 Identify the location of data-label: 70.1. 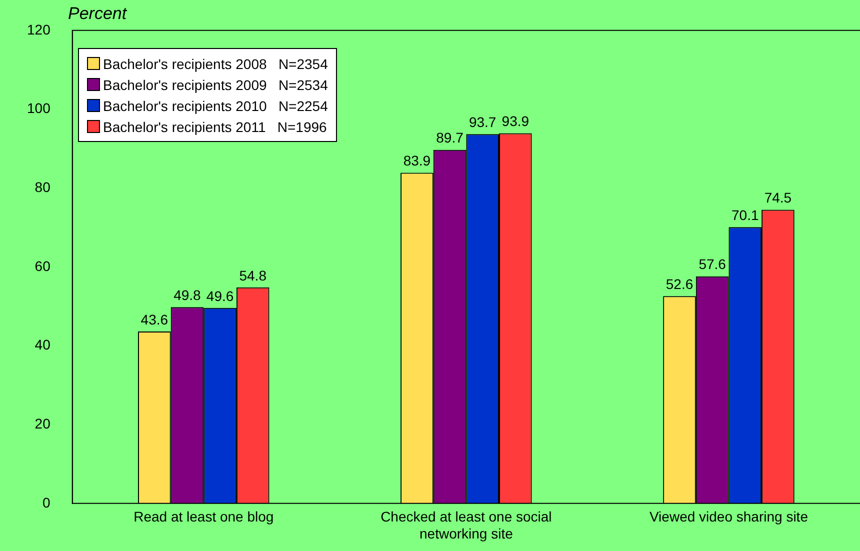
(745, 214).